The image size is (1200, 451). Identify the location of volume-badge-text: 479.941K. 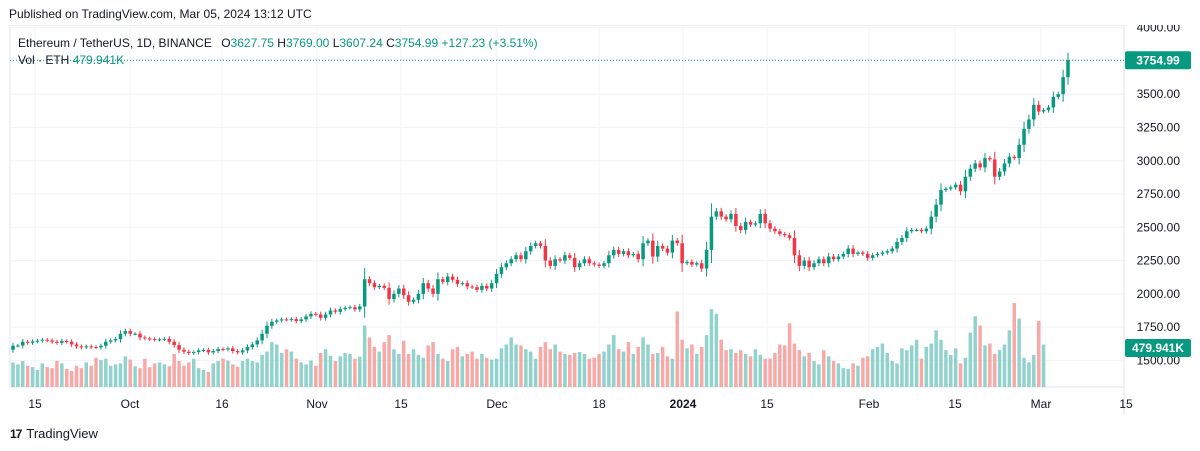
(1158, 348).